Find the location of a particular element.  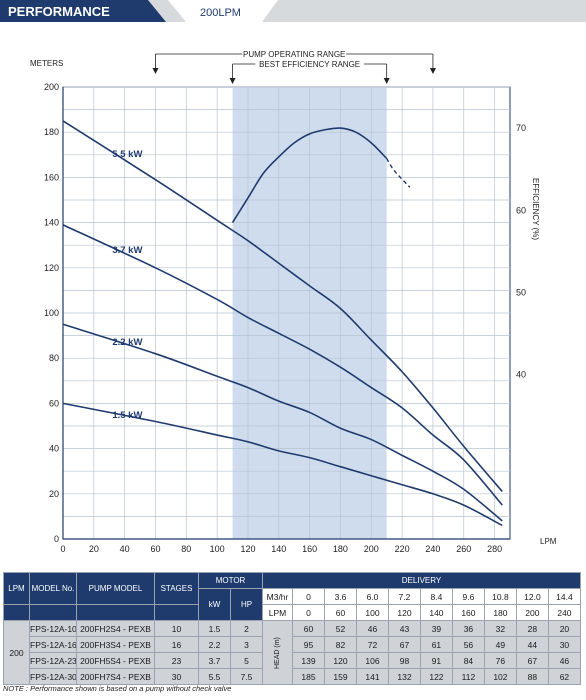

y-tick-label: 0 is located at coordinates (56, 539).